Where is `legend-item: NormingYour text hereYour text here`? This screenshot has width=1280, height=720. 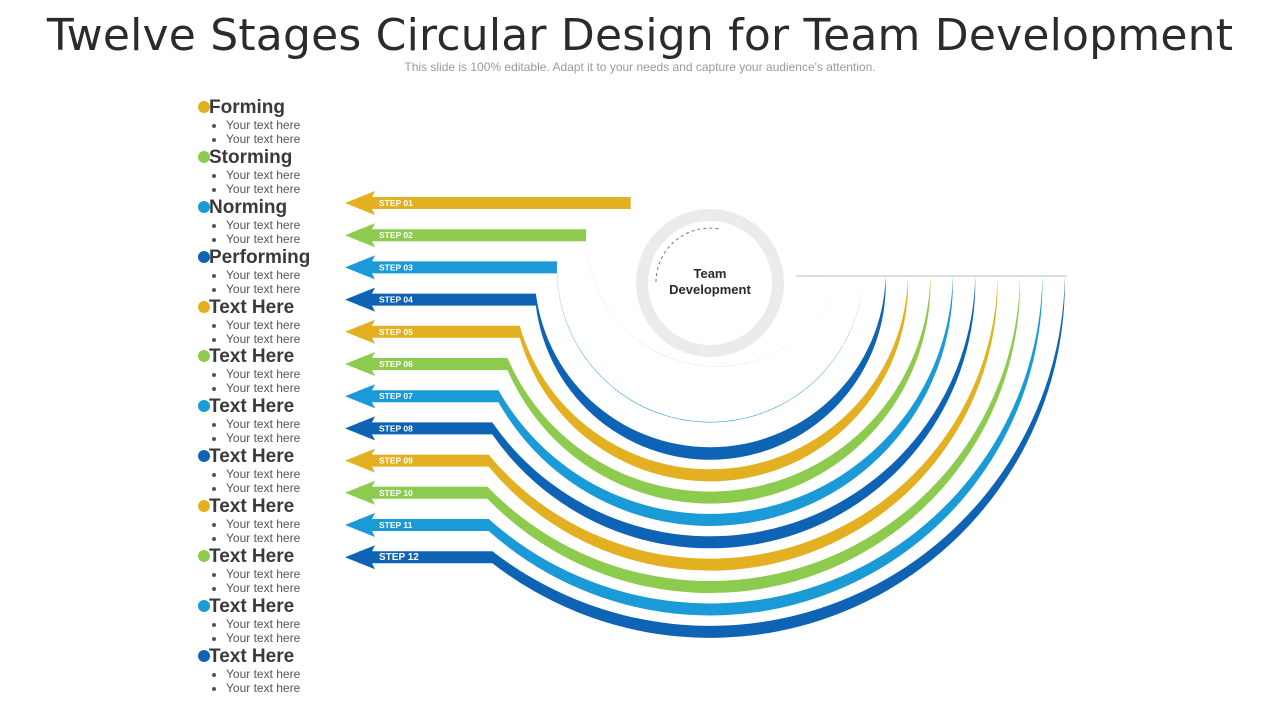 legend-item: NormingYour text hereYour text here is located at coordinates (278, 222).